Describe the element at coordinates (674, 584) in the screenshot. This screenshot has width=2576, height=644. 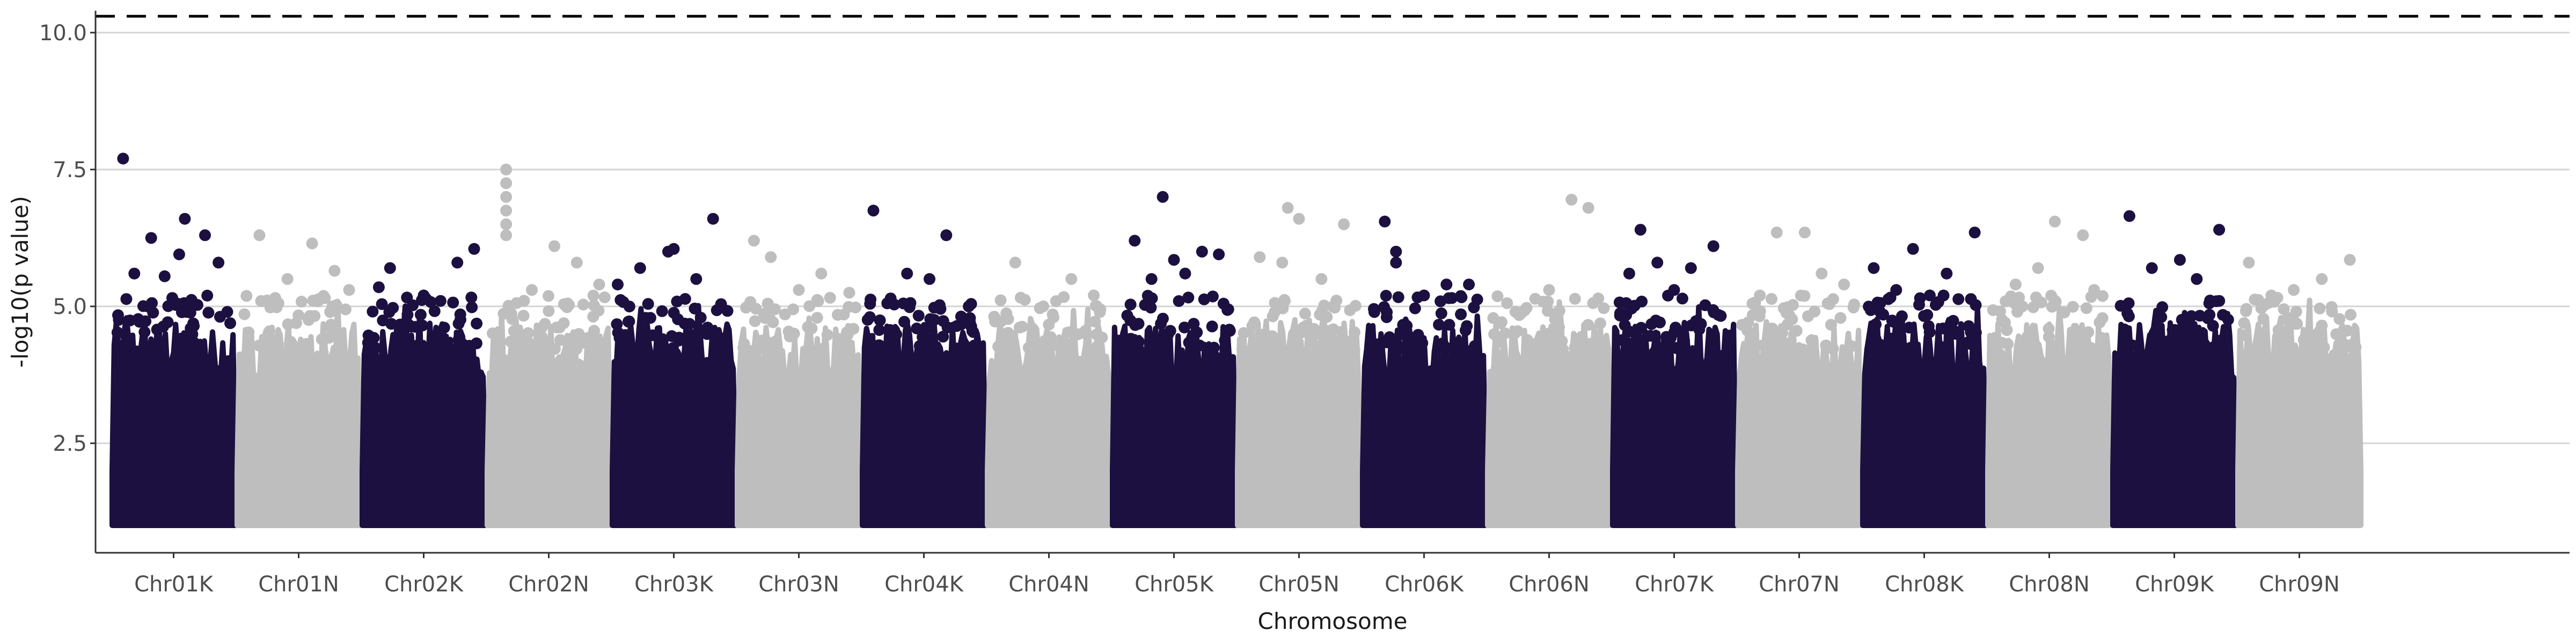
I see `x-tick-label: Chr03K` at that location.